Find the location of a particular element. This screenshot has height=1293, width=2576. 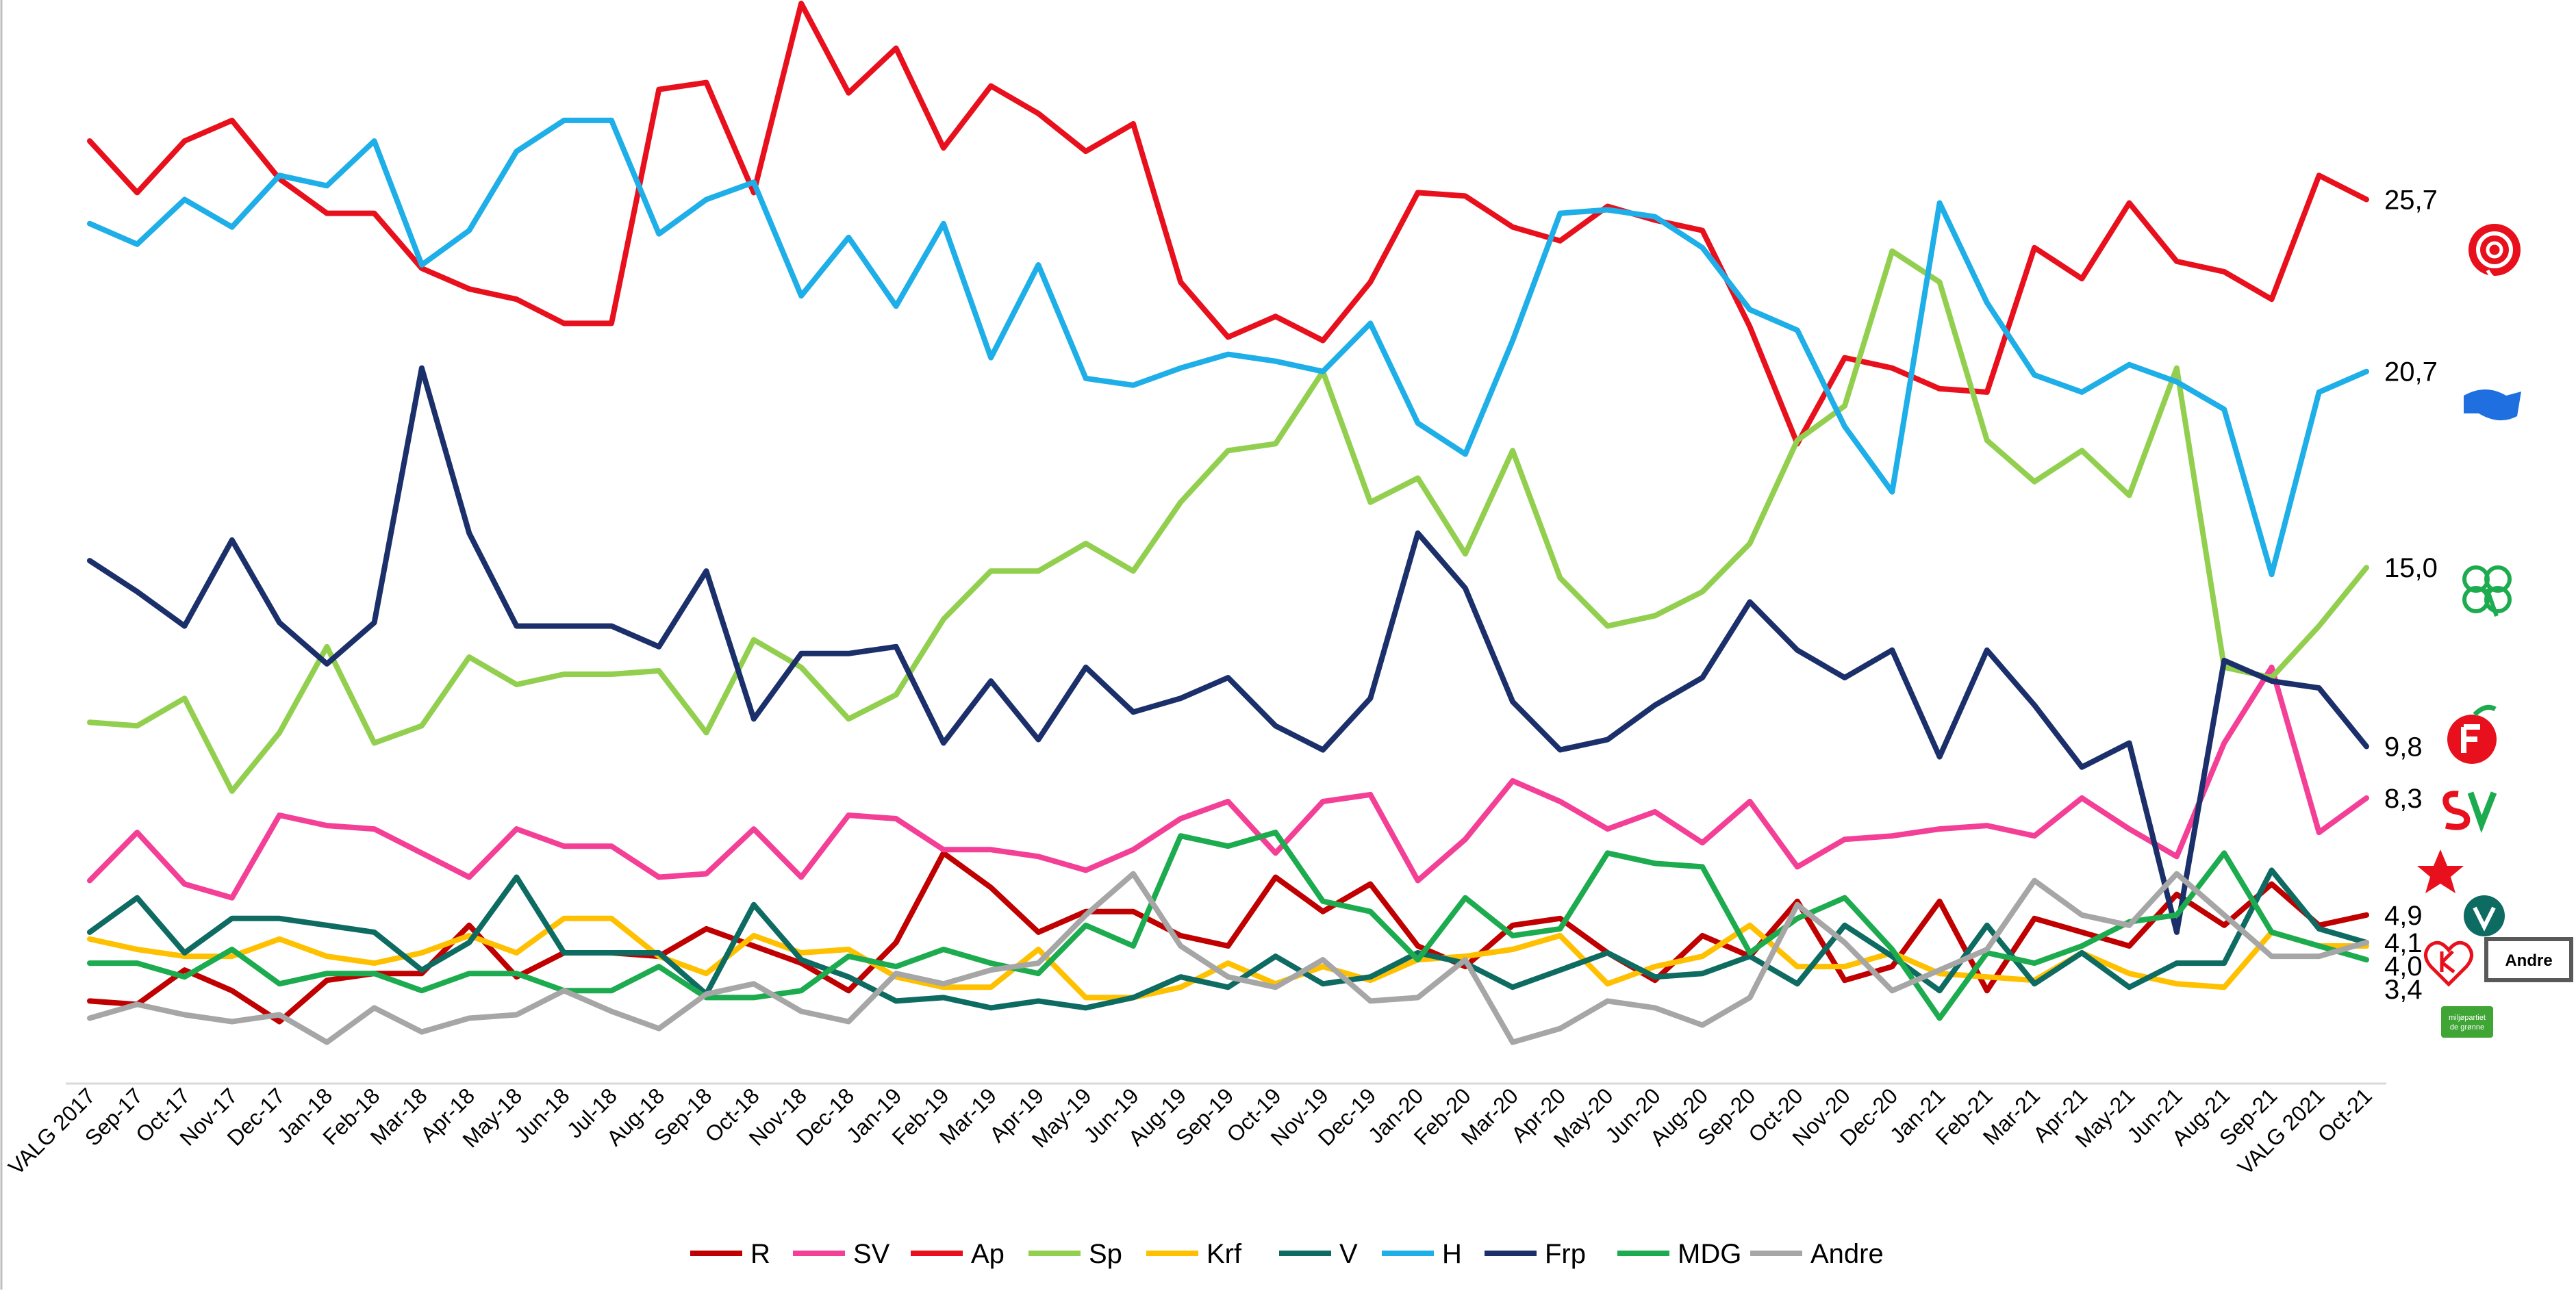

series-r is located at coordinates (1228, 937).